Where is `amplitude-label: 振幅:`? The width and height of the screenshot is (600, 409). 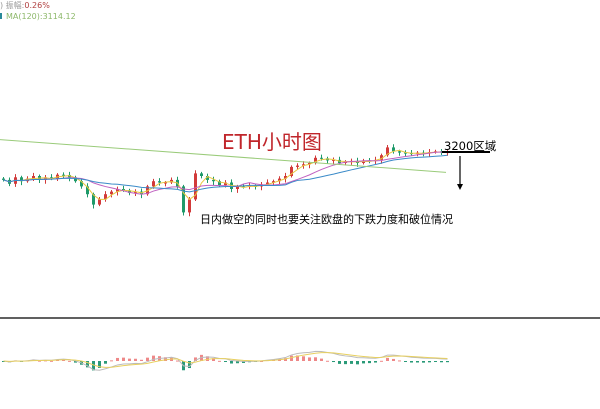
amplitude-label: 振幅: is located at coordinates (15, 5).